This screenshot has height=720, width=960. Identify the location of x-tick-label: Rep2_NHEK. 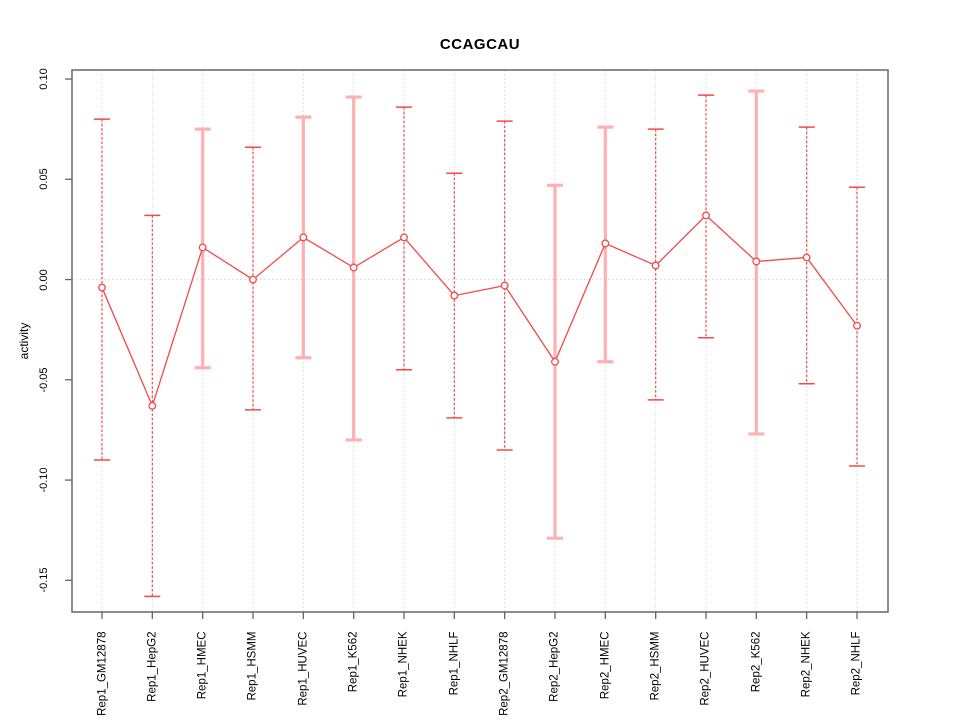
(806, 664).